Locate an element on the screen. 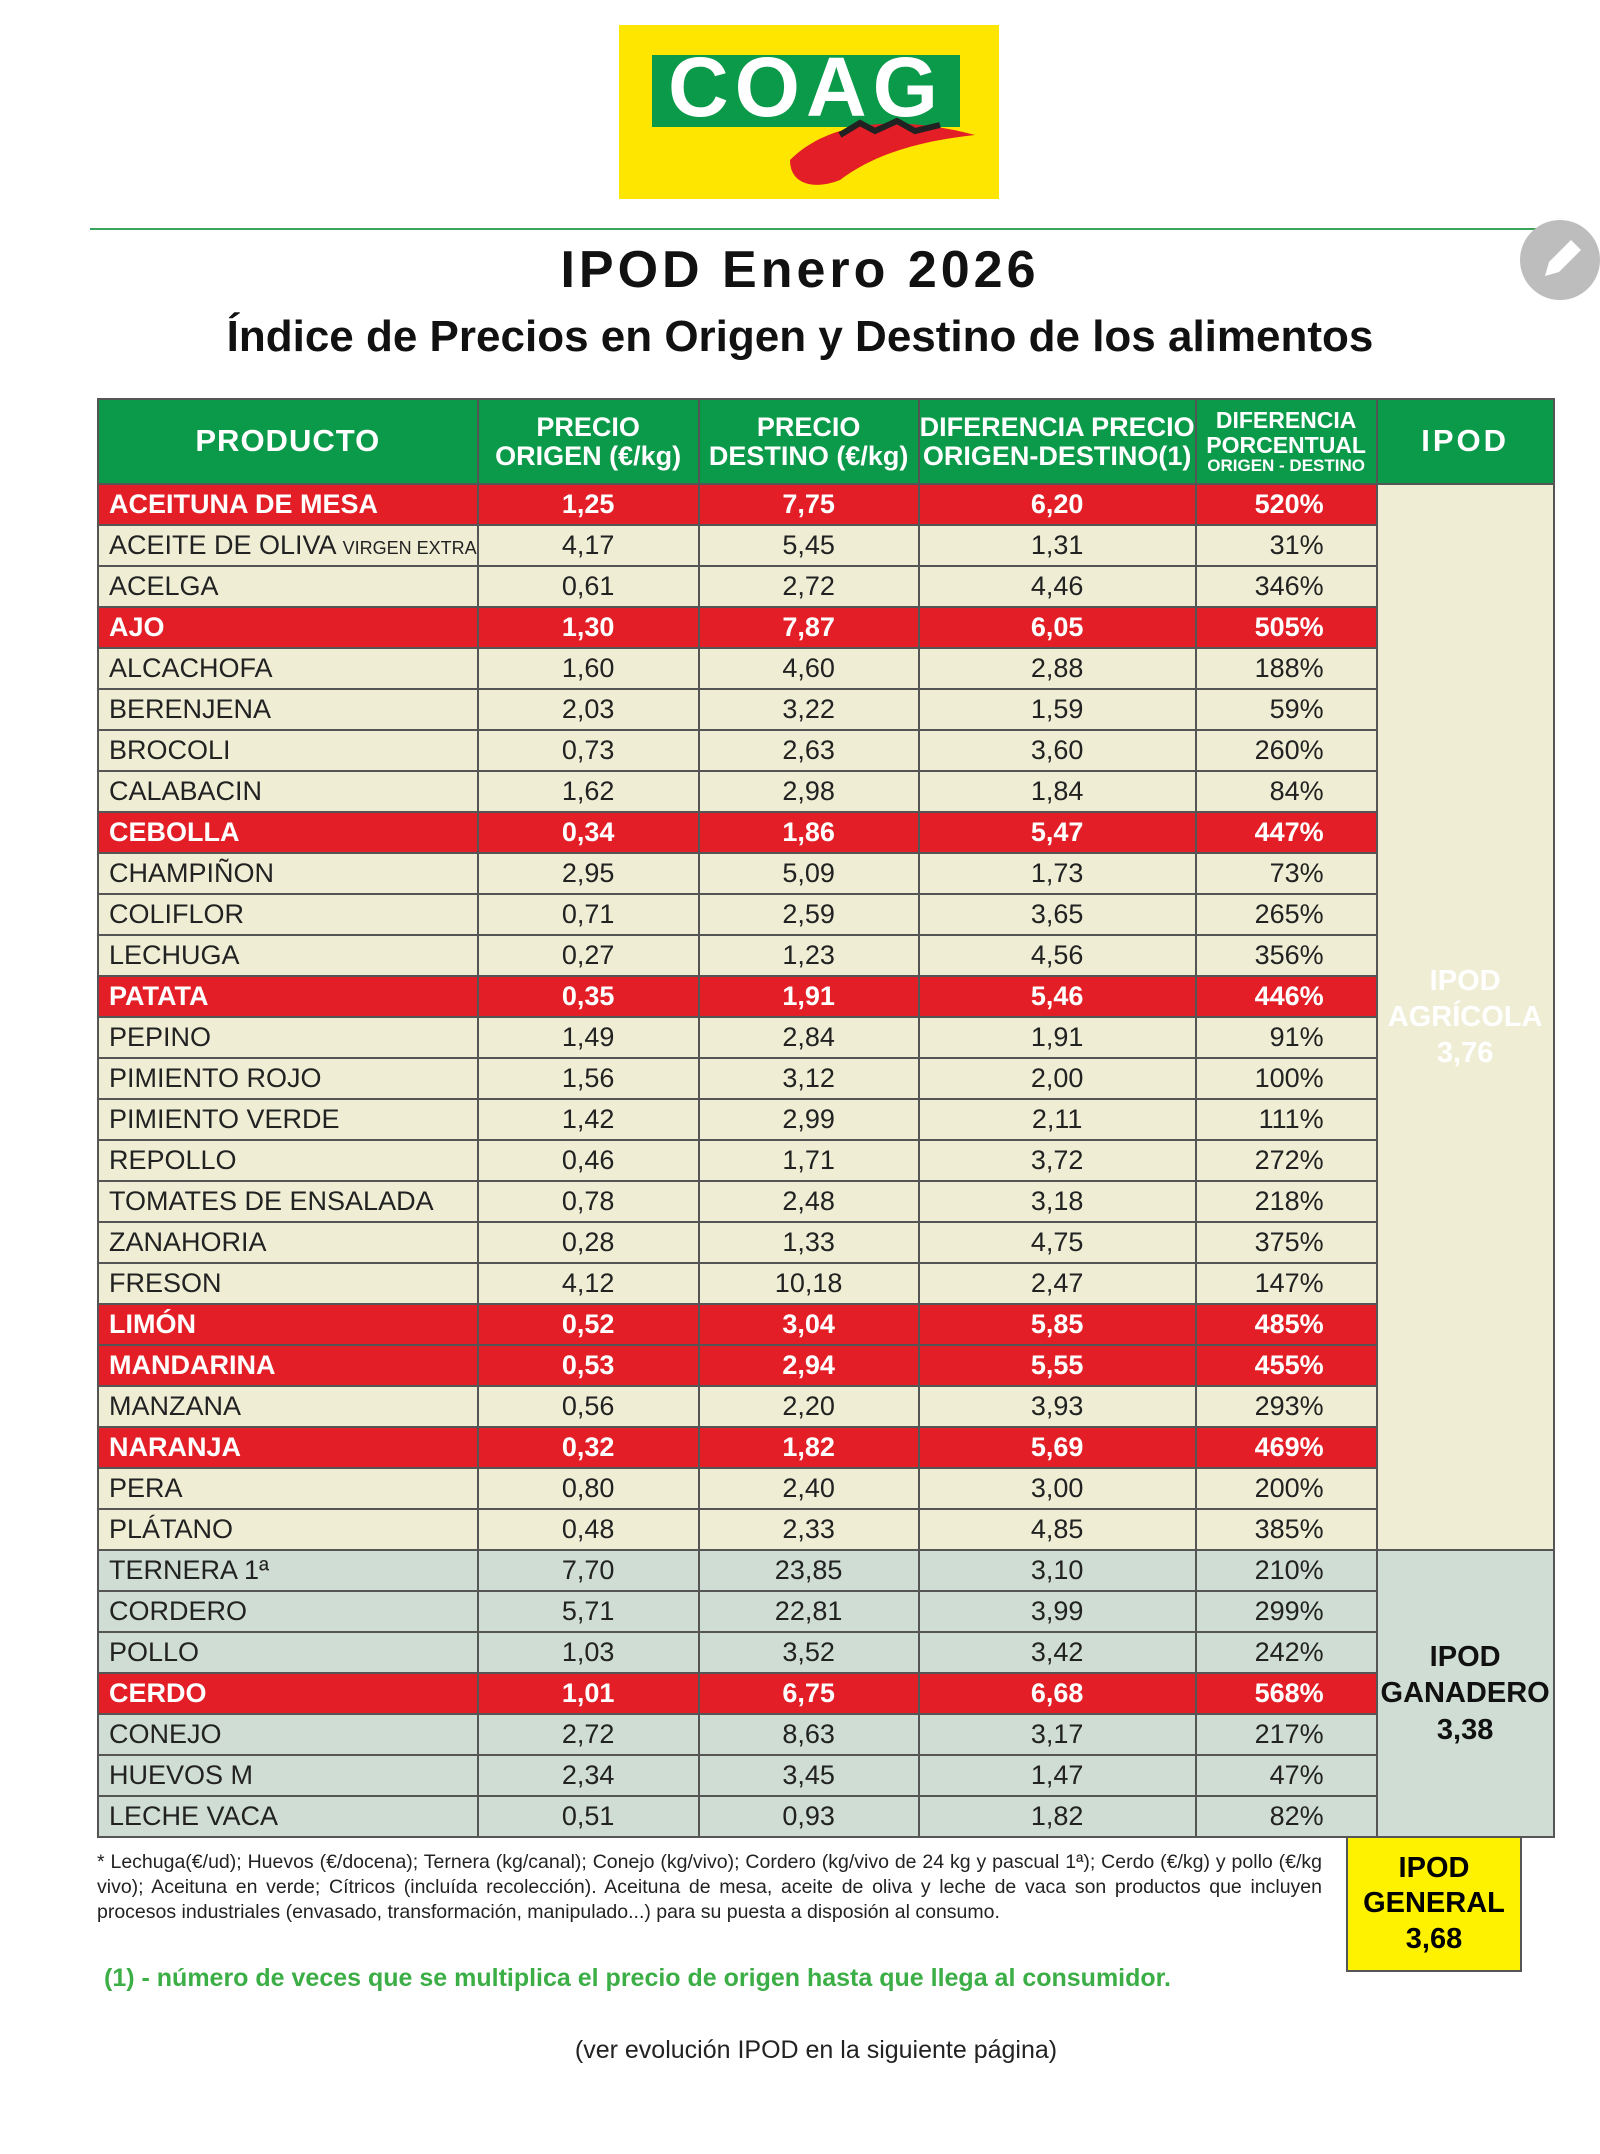 The height and width of the screenshot is (2154, 1600). cell-value: 22,81 is located at coordinates (808, 1611).